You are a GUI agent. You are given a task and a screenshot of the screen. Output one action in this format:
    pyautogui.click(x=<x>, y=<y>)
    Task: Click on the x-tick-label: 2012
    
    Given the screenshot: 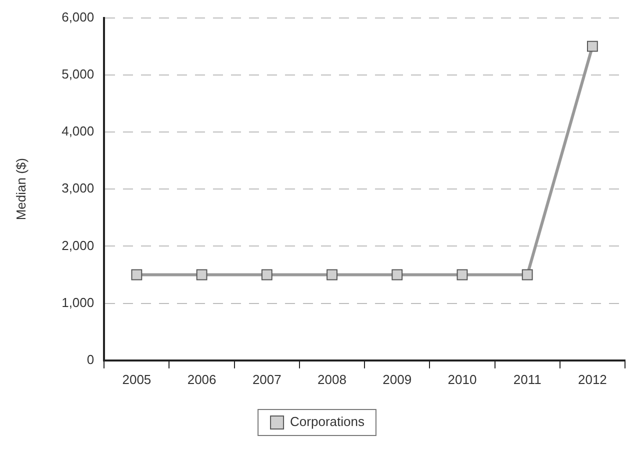 What is the action you would take?
    pyautogui.click(x=592, y=379)
    